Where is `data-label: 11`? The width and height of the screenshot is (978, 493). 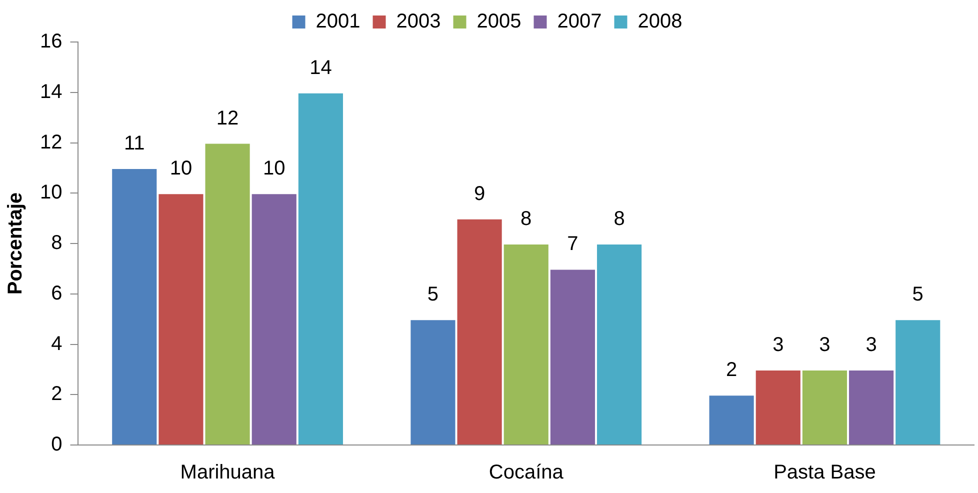 data-label: 11 is located at coordinates (134, 143).